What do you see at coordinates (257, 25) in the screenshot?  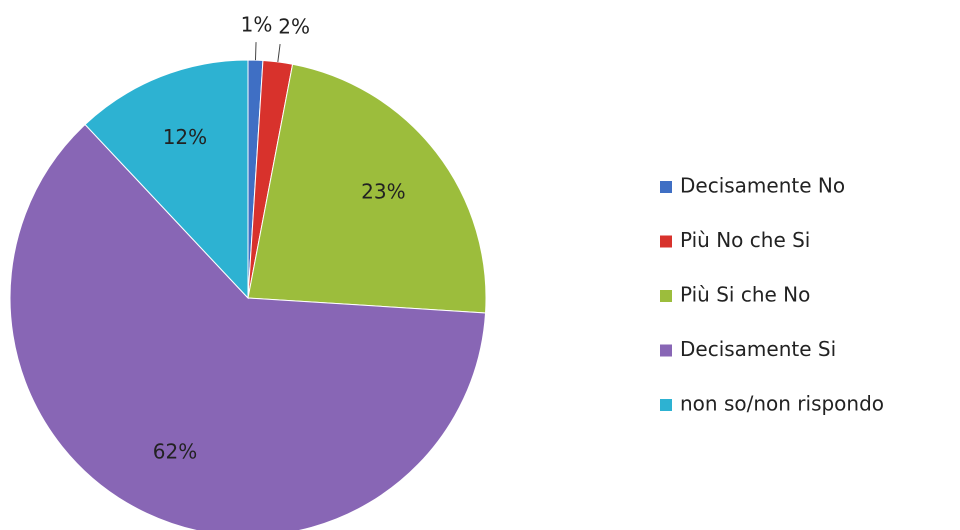 I see `data-label: 1%` at bounding box center [257, 25].